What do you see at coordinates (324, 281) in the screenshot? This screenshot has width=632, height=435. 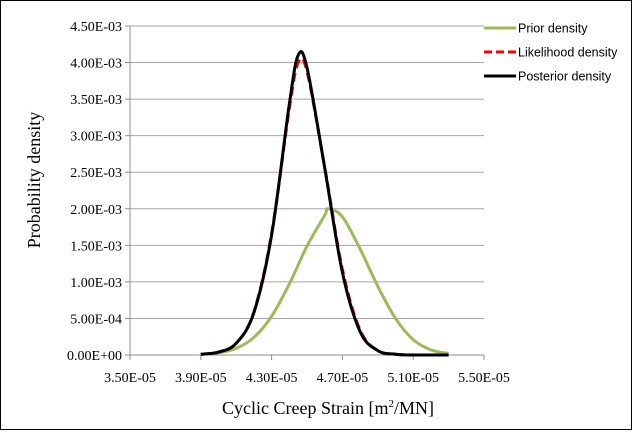 I see `series-line-prior-density` at bounding box center [324, 281].